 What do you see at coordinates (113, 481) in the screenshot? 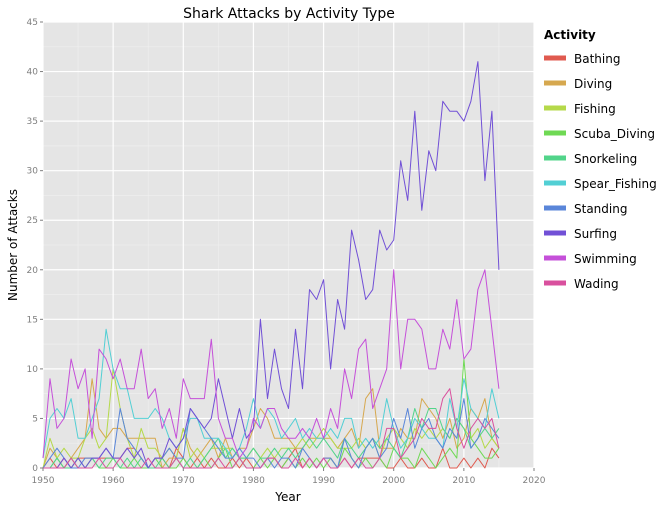
I see `x-tick-label: 1960` at bounding box center [113, 481].